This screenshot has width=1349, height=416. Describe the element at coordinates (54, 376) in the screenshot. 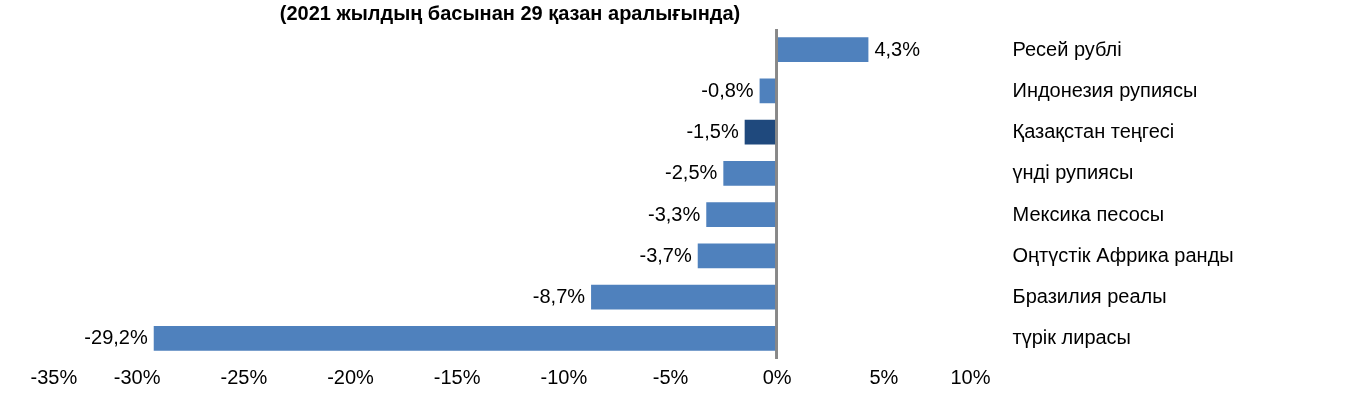

I see `x-tick-label: -35%` at that location.